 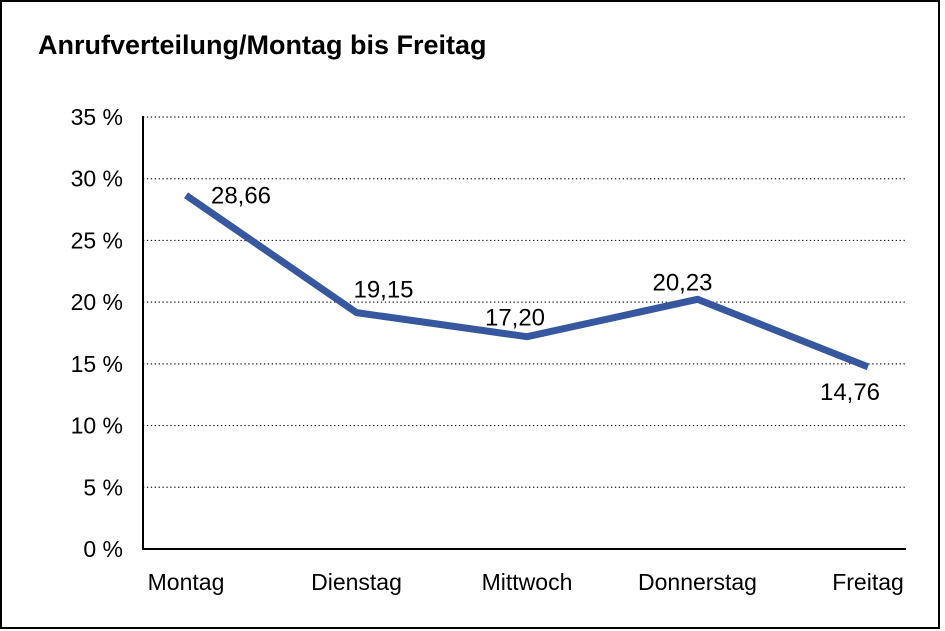 I want to click on y-axis-tick-label: 0 %, so click(x=103, y=549).